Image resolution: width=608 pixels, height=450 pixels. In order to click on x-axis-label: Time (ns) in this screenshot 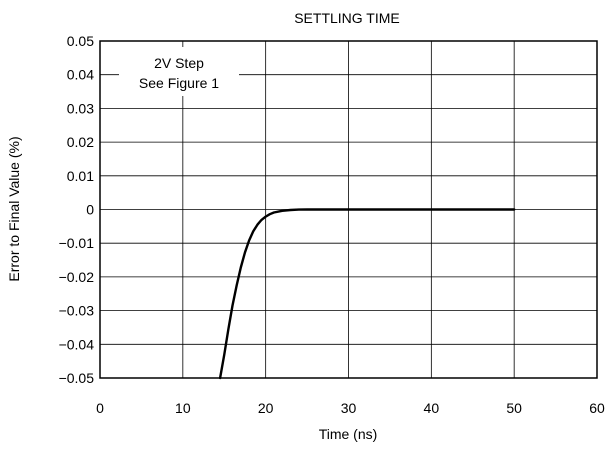, I will do `click(348, 434)`.